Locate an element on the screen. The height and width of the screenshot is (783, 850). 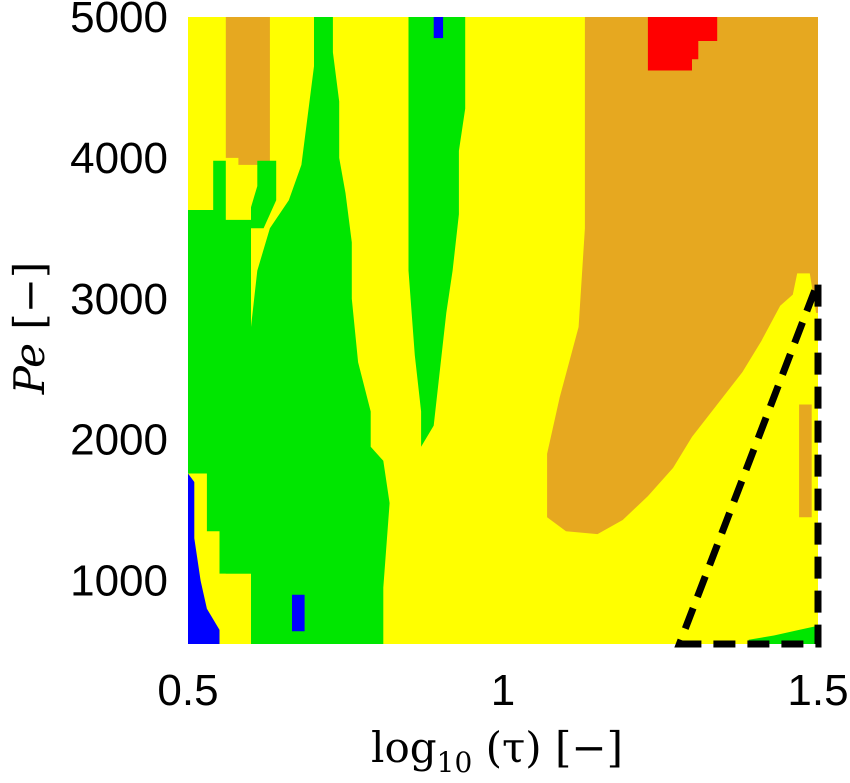
dashed-triangle-outline is located at coordinates (748, 464).